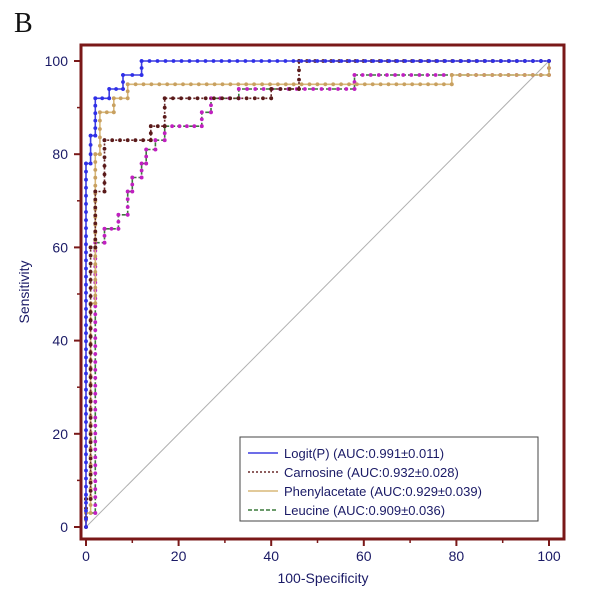  I want to click on y-axis-title: Sensitivity, so click(24, 291).